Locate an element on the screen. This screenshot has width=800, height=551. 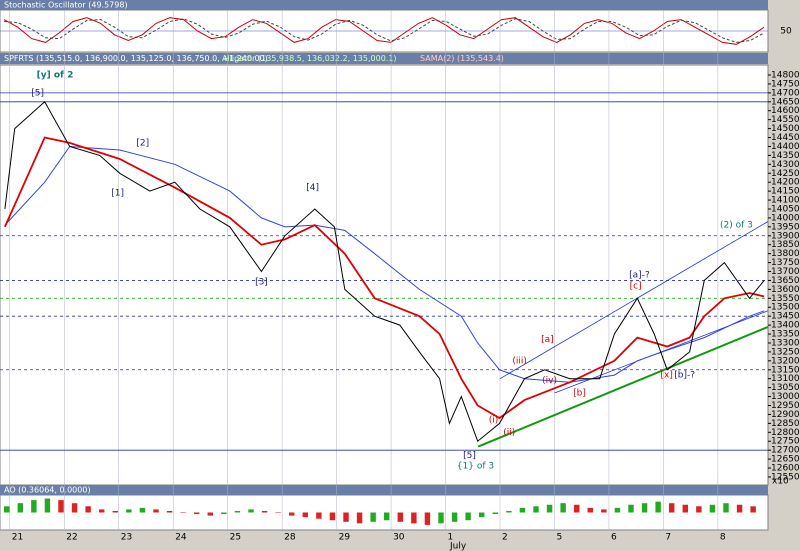
x-tick-label: 29 is located at coordinates (345, 538).